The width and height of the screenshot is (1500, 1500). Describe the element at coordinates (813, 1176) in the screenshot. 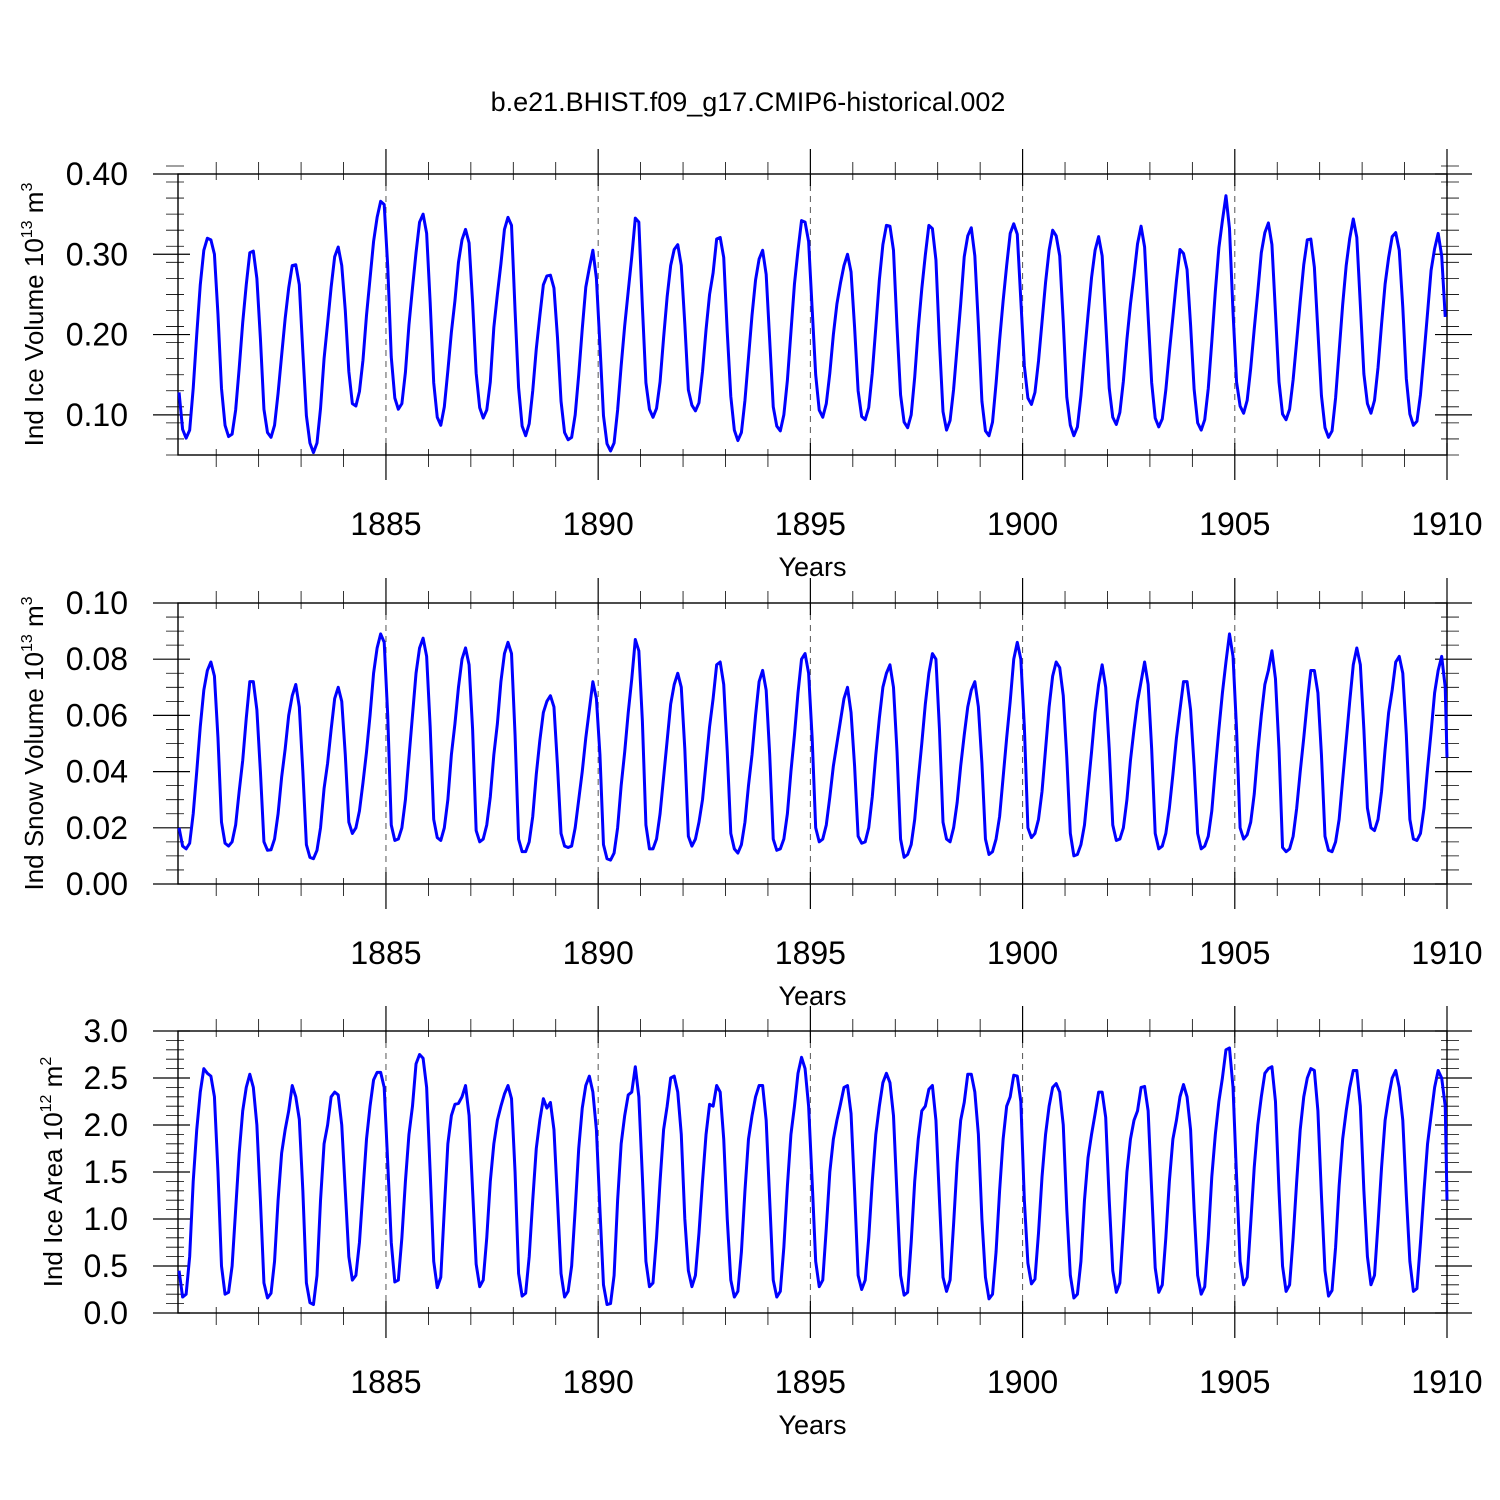

I see `series-line-ind-ice-area` at that location.